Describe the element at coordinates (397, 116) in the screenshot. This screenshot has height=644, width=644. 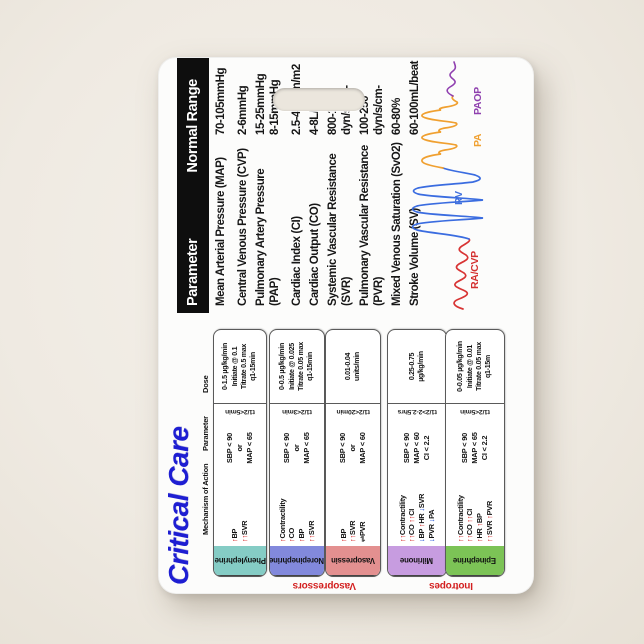
I see `hemo-normal-range-value: 60-80%` at that location.